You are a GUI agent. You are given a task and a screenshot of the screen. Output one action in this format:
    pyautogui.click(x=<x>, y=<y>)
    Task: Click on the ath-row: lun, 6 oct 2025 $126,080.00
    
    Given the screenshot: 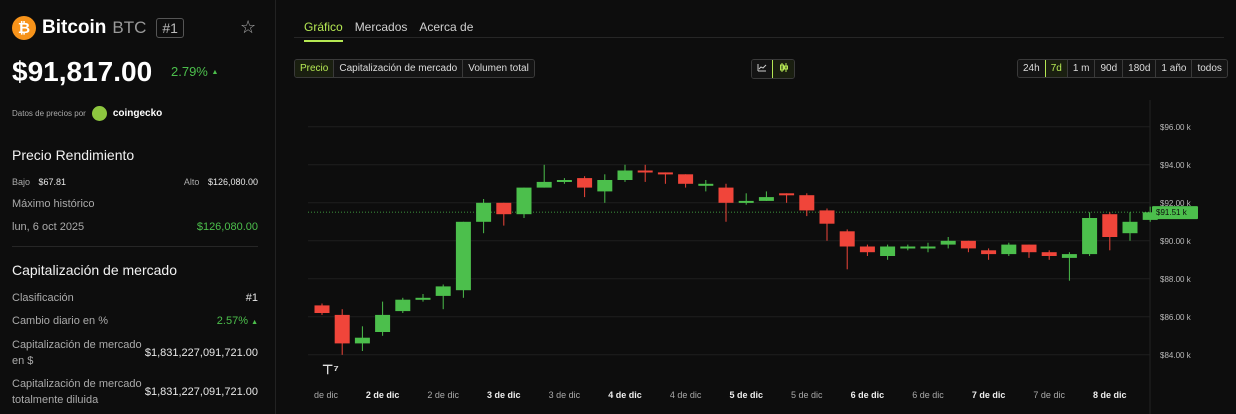 What is the action you would take?
    pyautogui.click(x=135, y=227)
    